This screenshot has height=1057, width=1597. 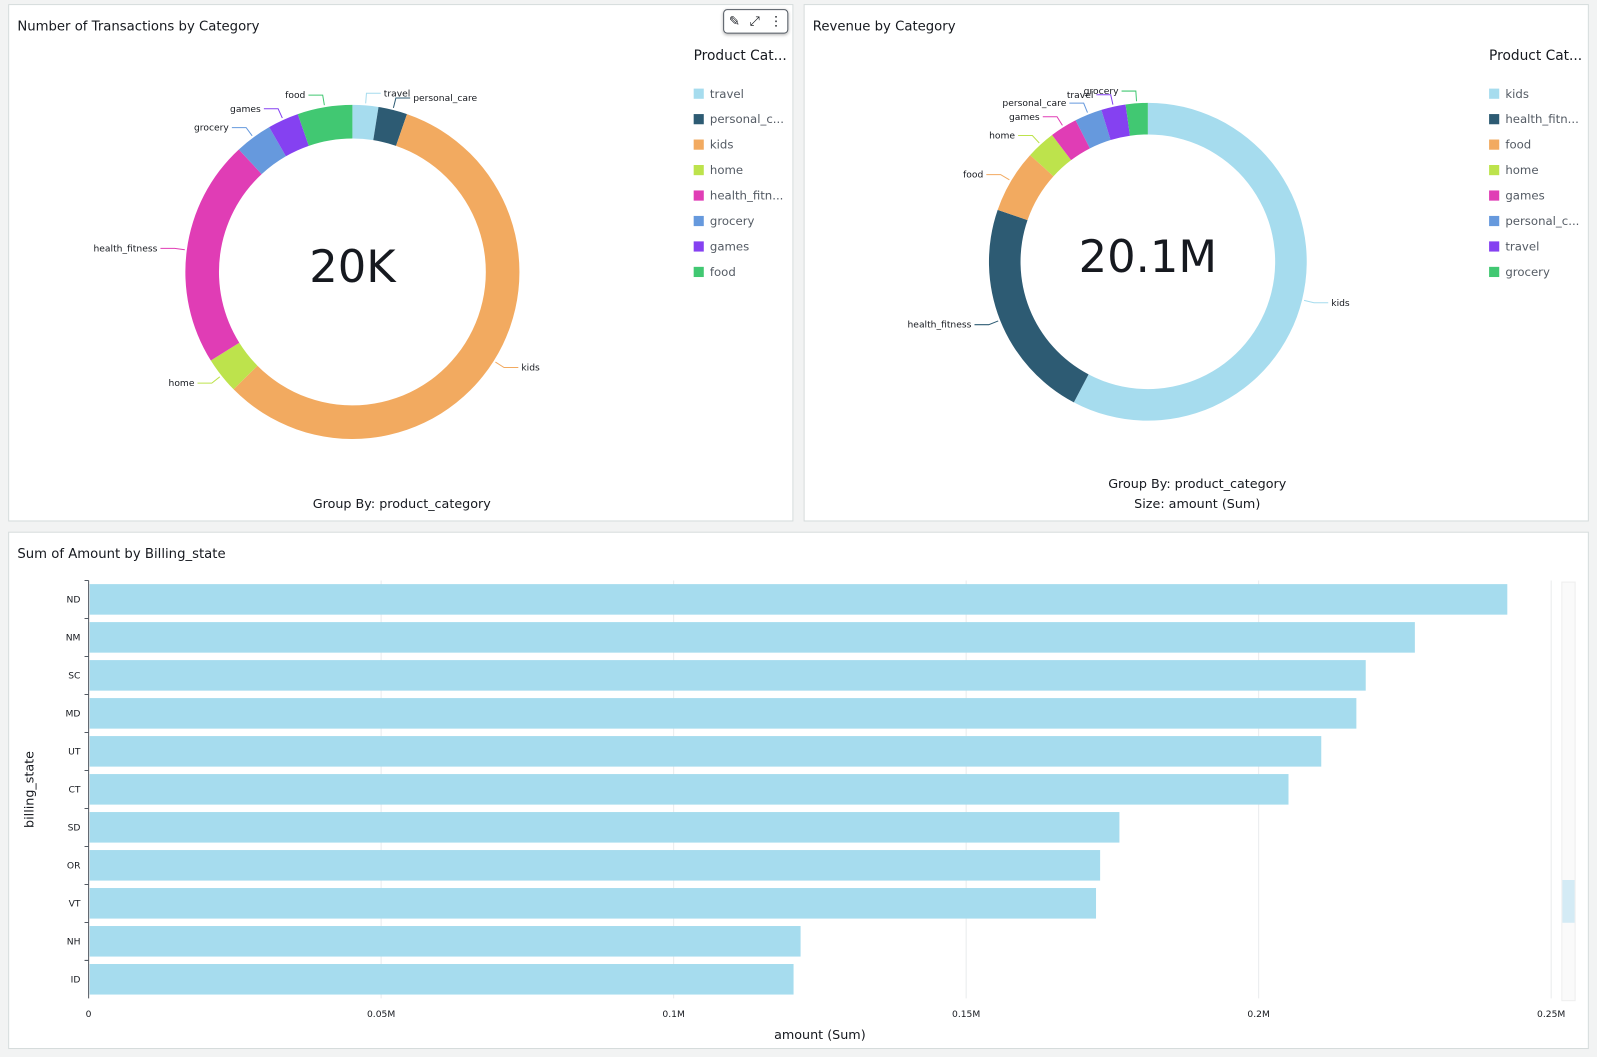 I want to click on bar-NH, so click(x=445, y=941).